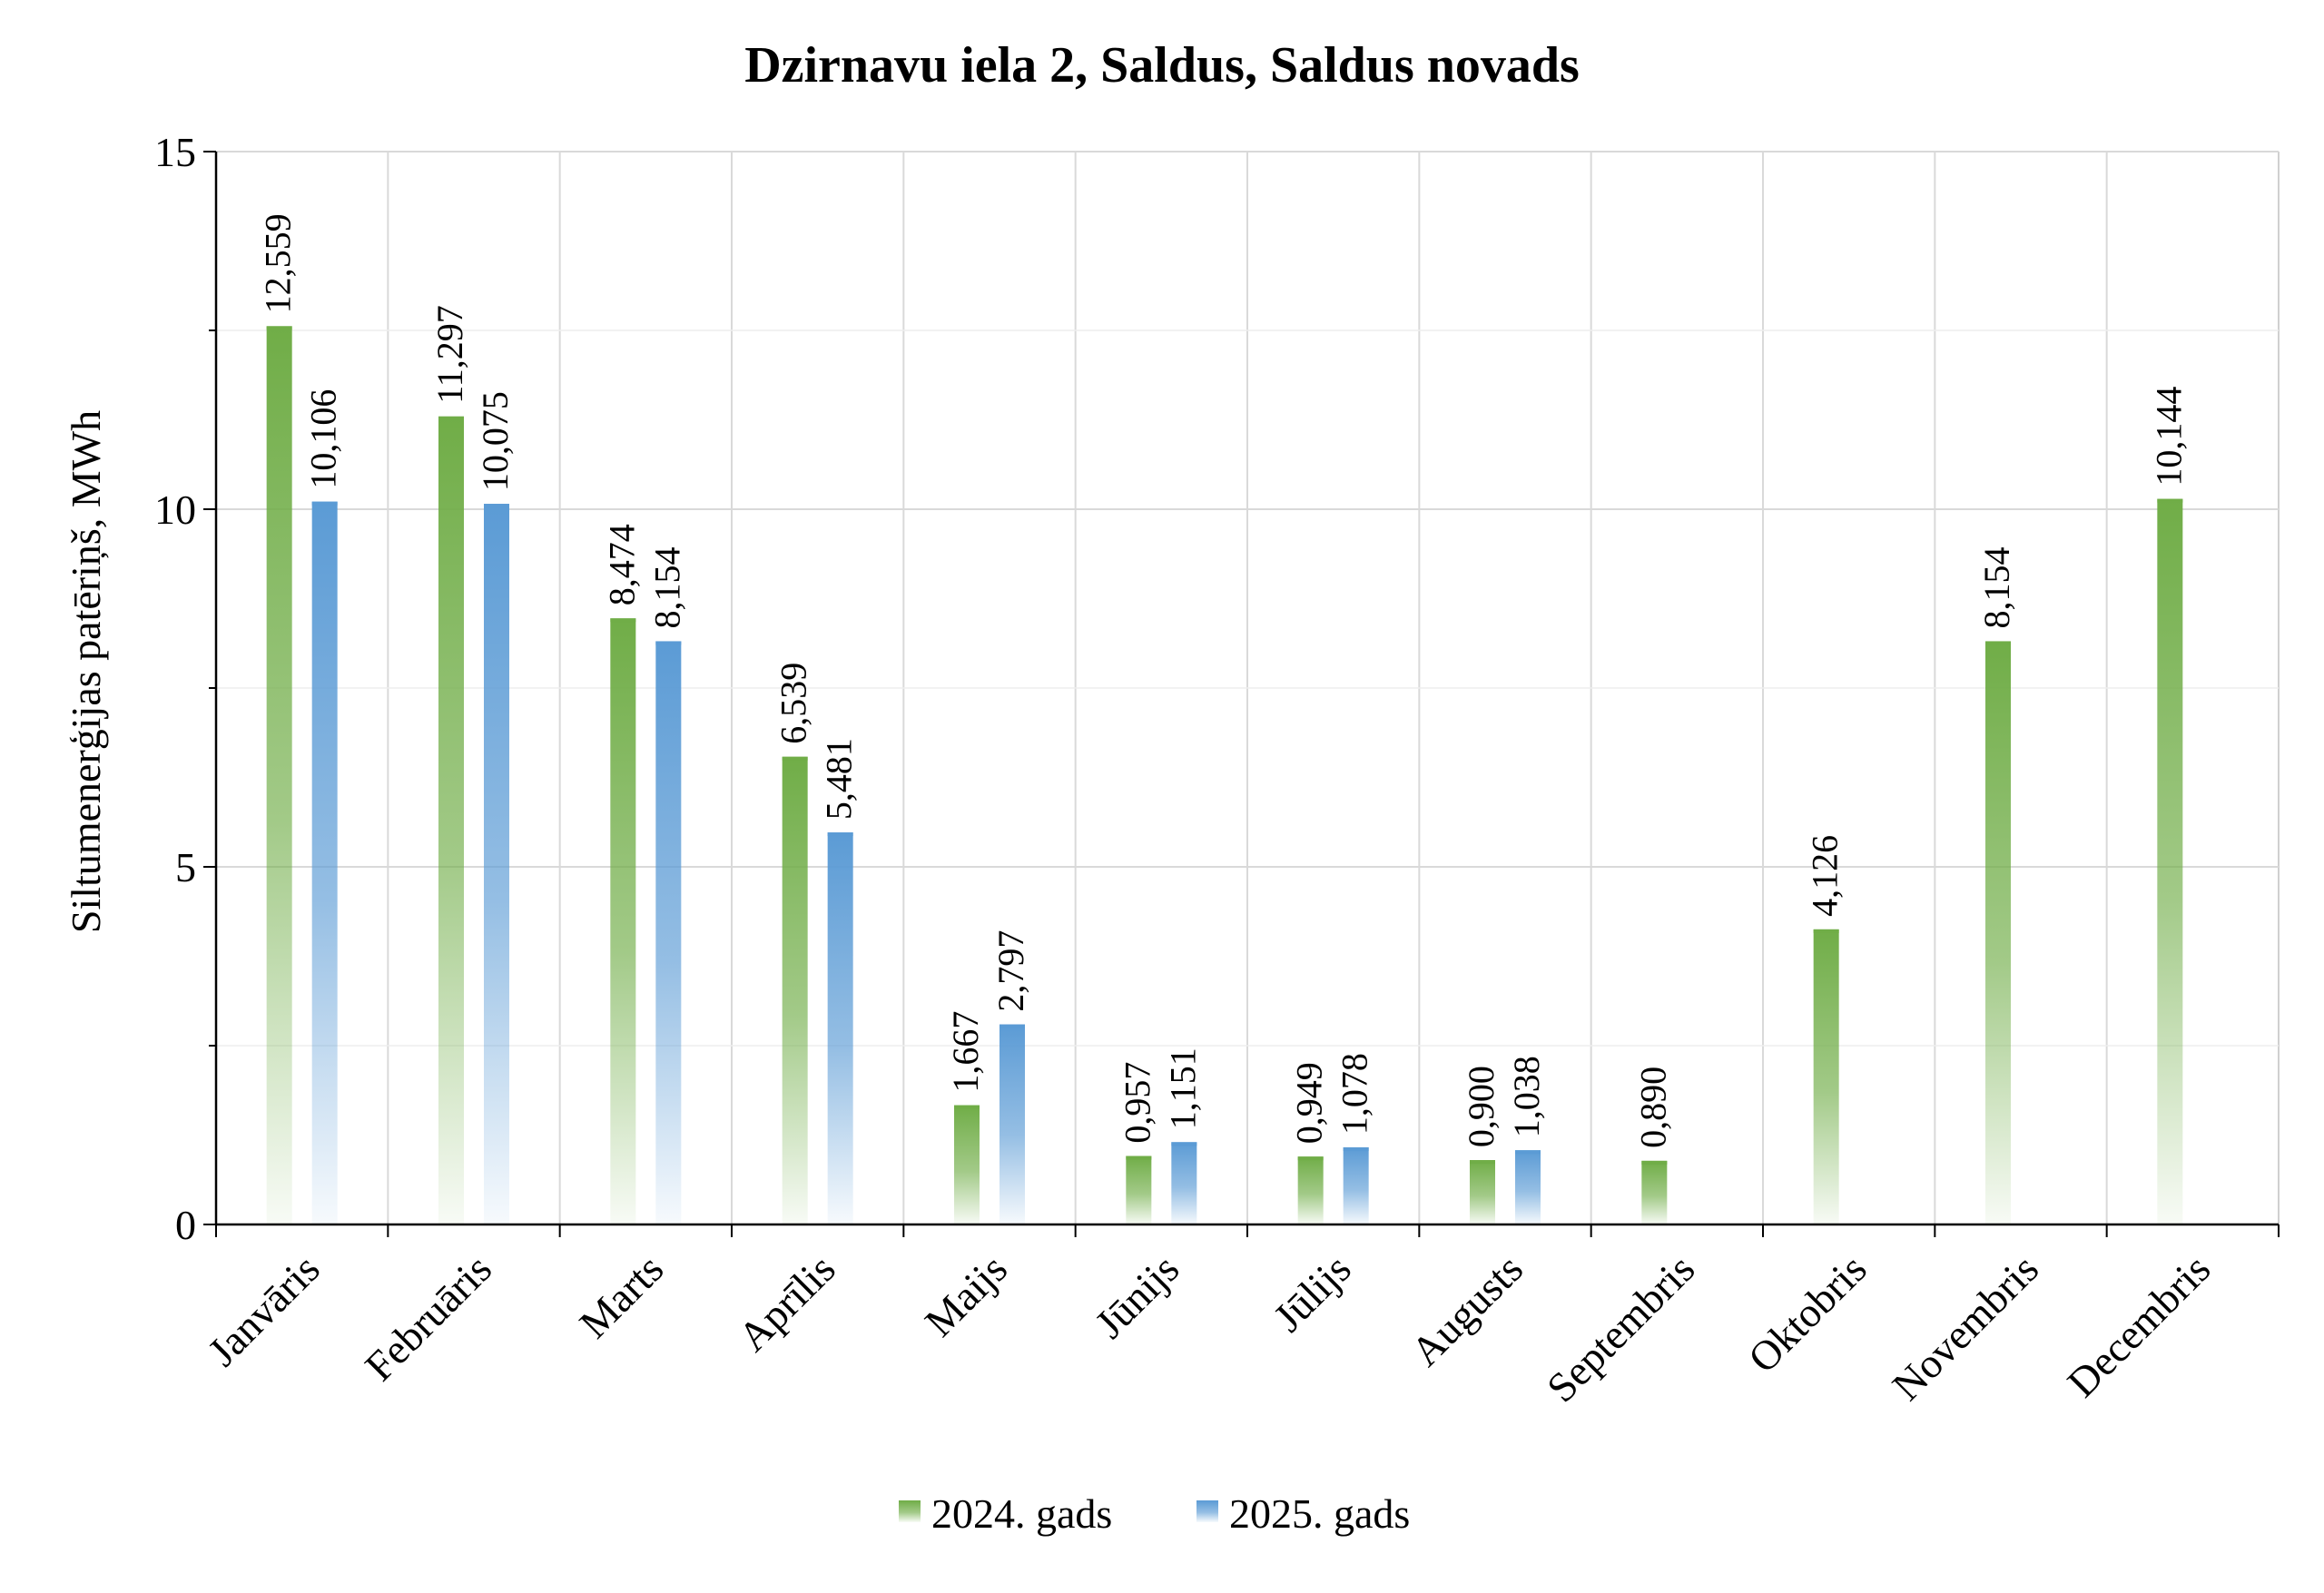 Image resolution: width=2324 pixels, height=1593 pixels. What do you see at coordinates (1654, 1192) in the screenshot?
I see `bar-2024-gads-septembris` at bounding box center [1654, 1192].